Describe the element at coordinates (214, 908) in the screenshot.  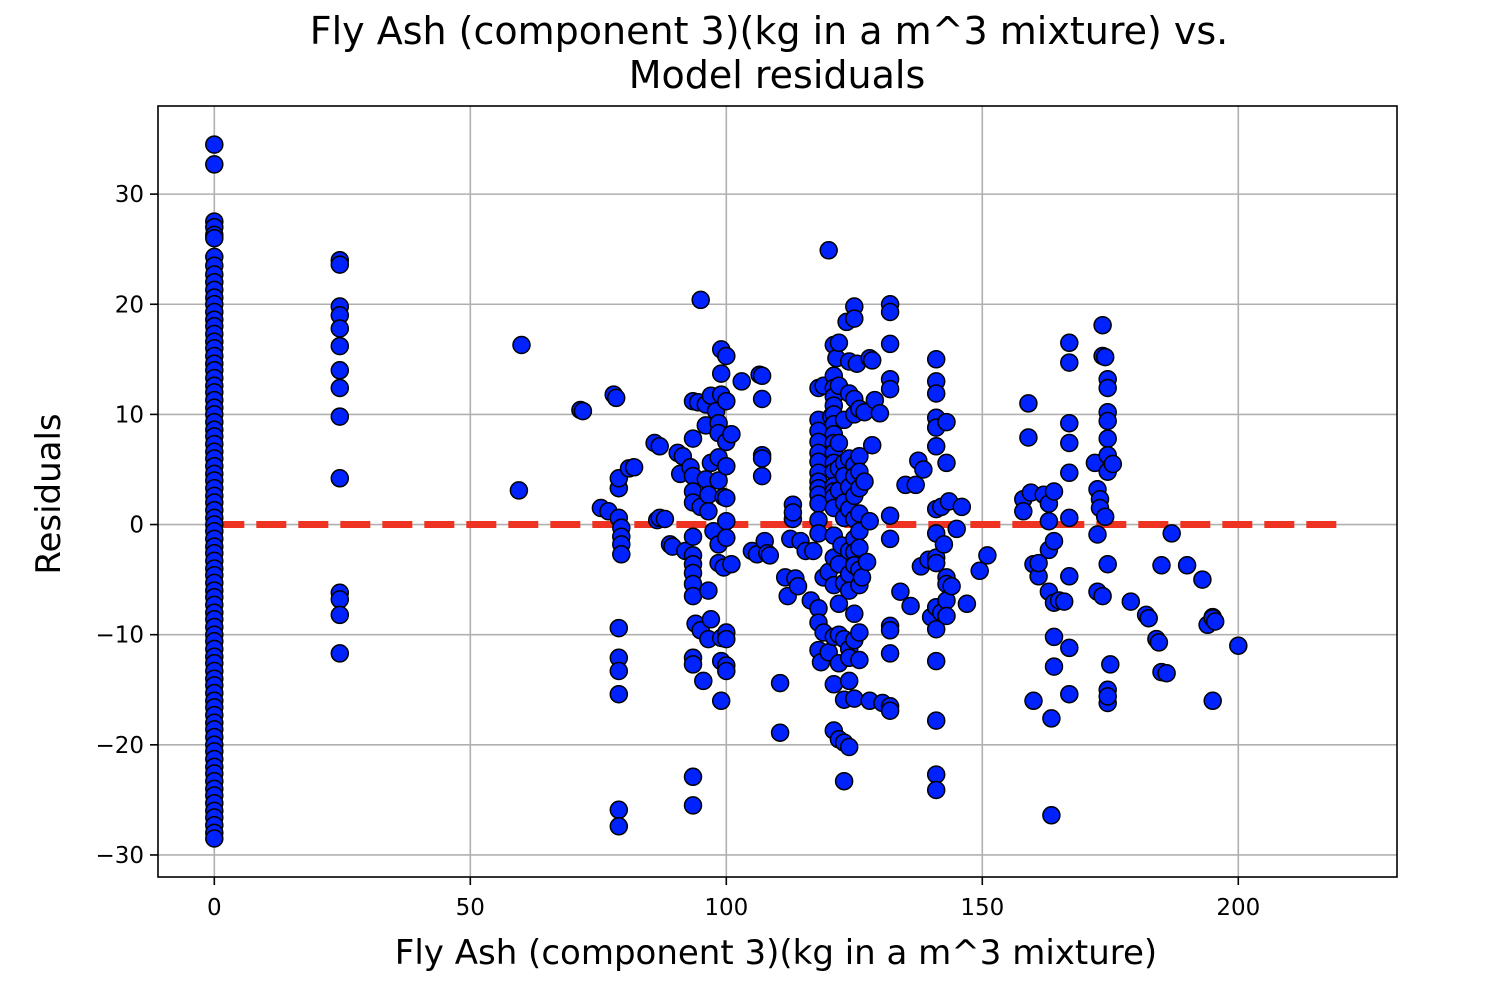
I see `x-tick-label: 0` at that location.